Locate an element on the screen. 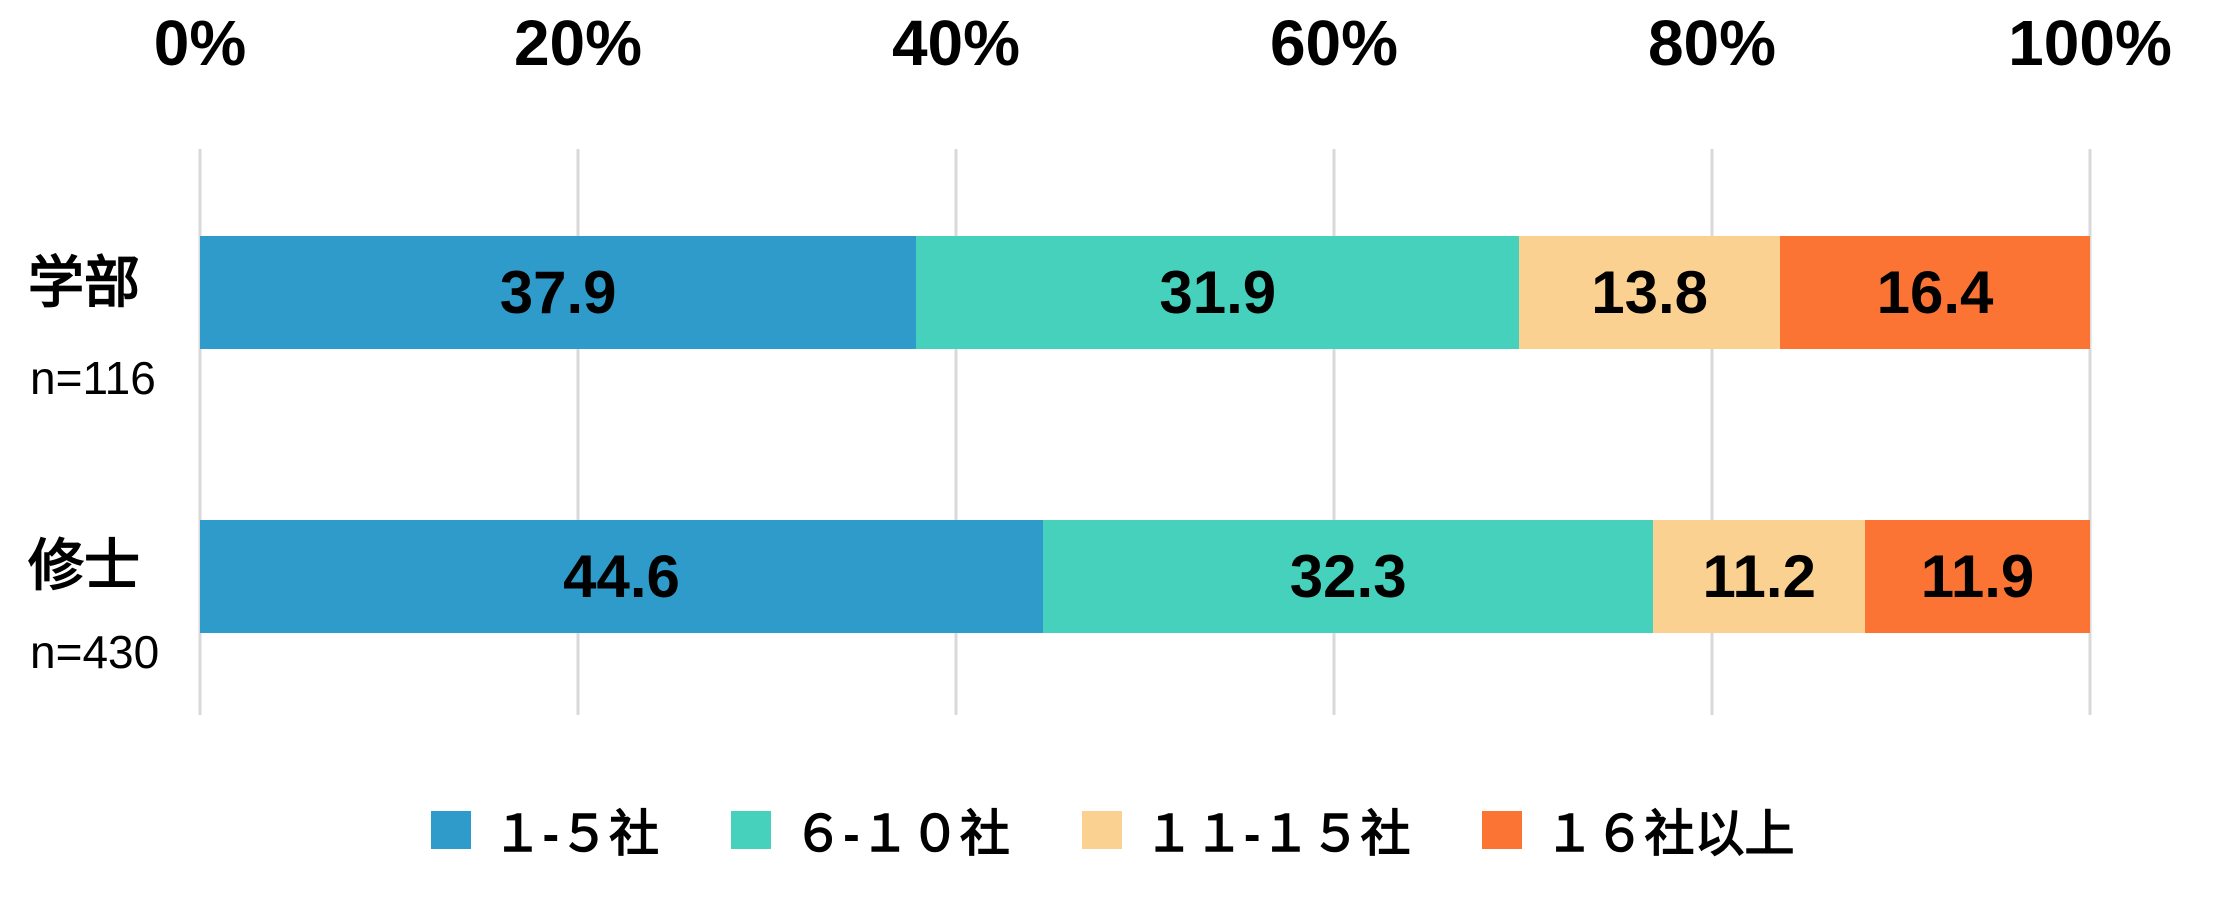 The width and height of the screenshot is (2225, 905). value-label: 44.6 is located at coordinates (621, 576).